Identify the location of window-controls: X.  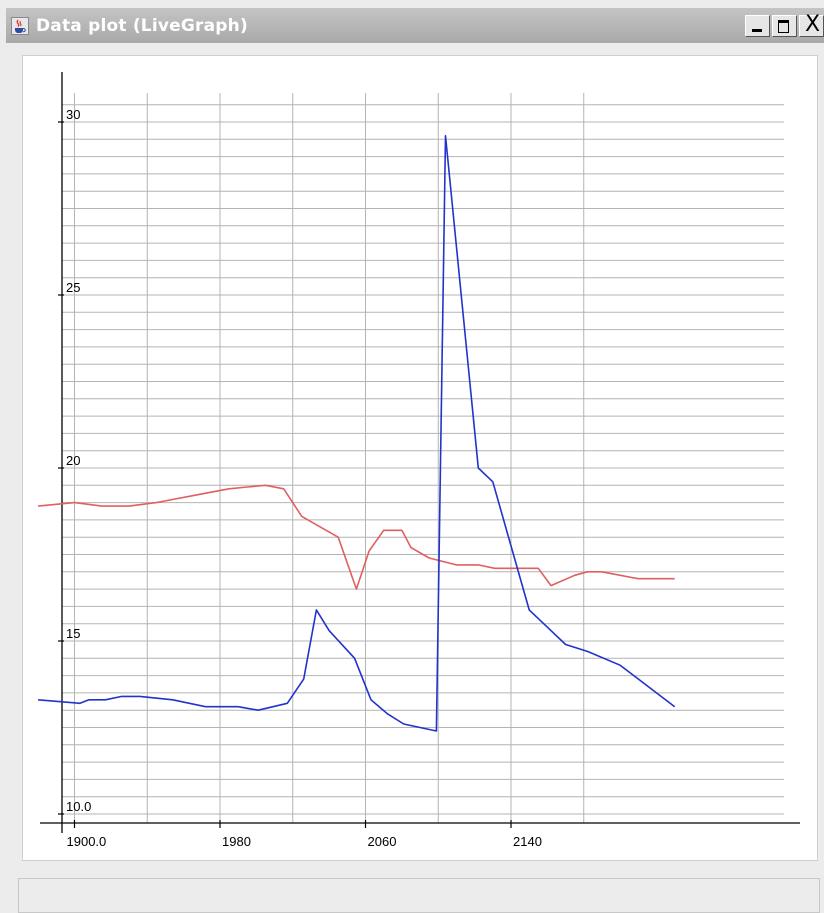
(783, 24).